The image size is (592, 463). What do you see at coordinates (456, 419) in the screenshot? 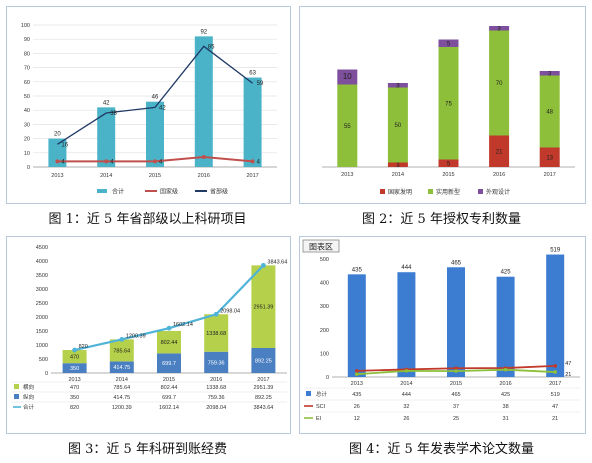
I see `table-cell: 25` at bounding box center [456, 419].